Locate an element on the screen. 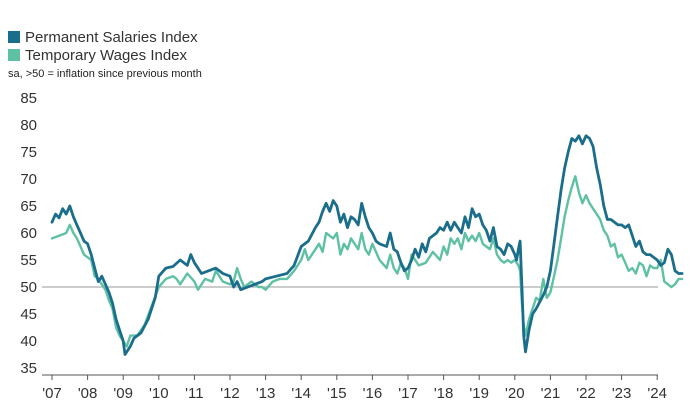 Image resolution: width=700 pixels, height=406 pixels. x-tick-label: '14 is located at coordinates (301, 393).